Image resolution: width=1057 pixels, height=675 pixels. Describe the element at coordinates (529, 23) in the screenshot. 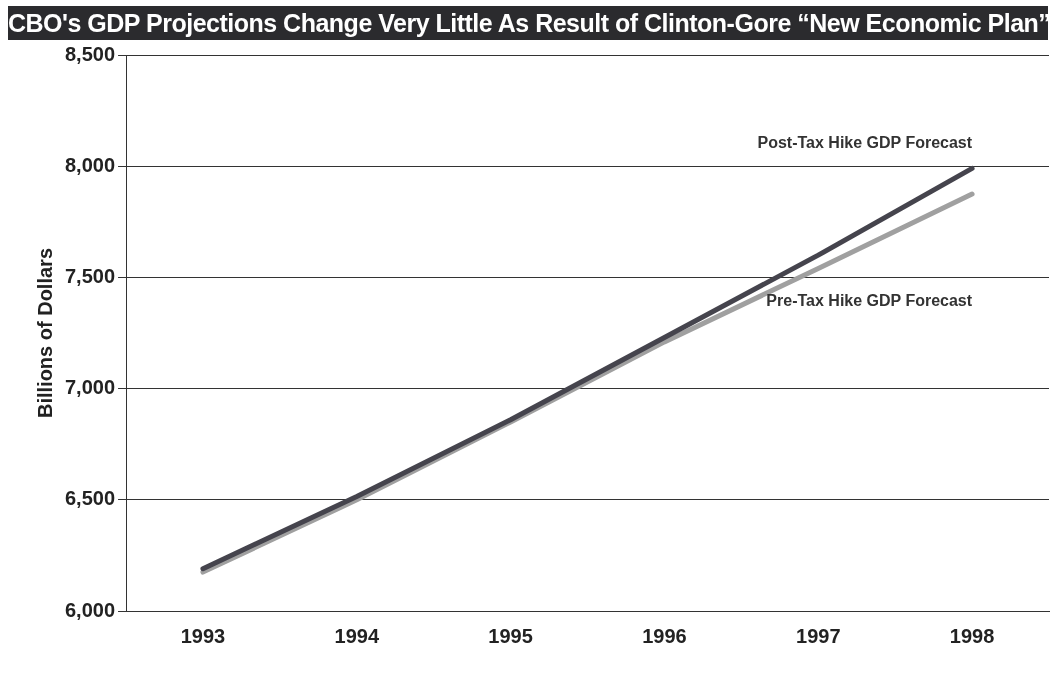

I see `chart-title: CBO's GDP Projections Change Very Little As Result of Clinton-Gore “New Economic Plan”` at that location.